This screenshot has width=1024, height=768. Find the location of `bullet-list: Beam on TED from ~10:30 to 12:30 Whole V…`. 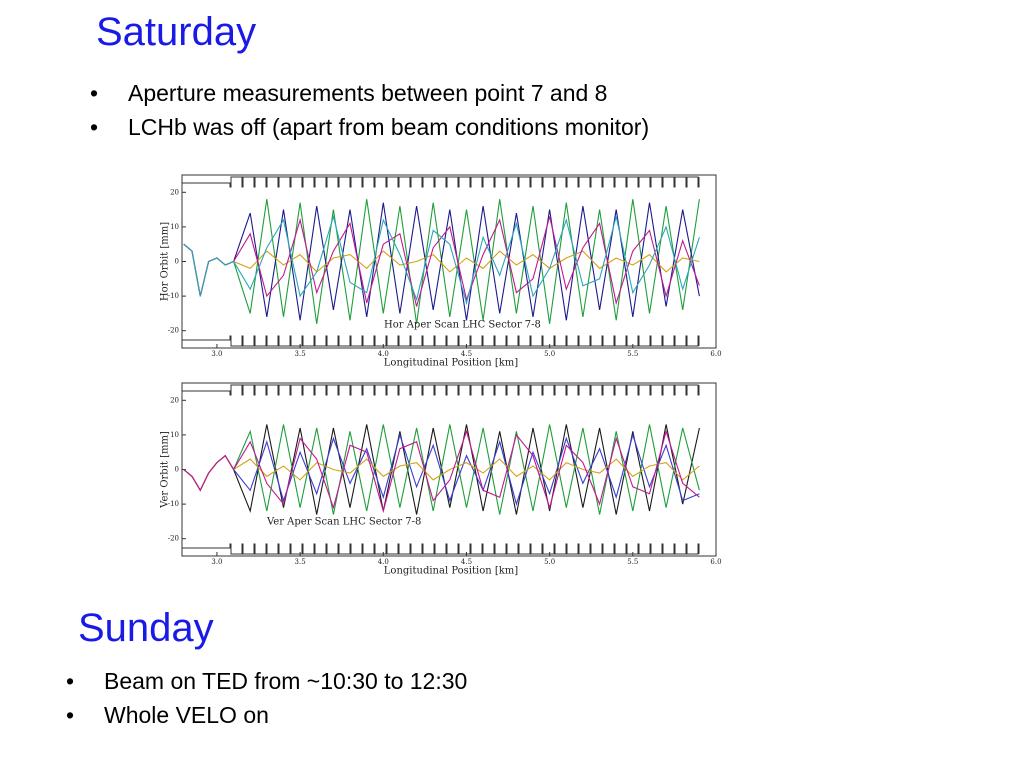

bullet-list: Beam on TED from ~10:30 to 12:30 Whole V… is located at coordinates (266, 698).